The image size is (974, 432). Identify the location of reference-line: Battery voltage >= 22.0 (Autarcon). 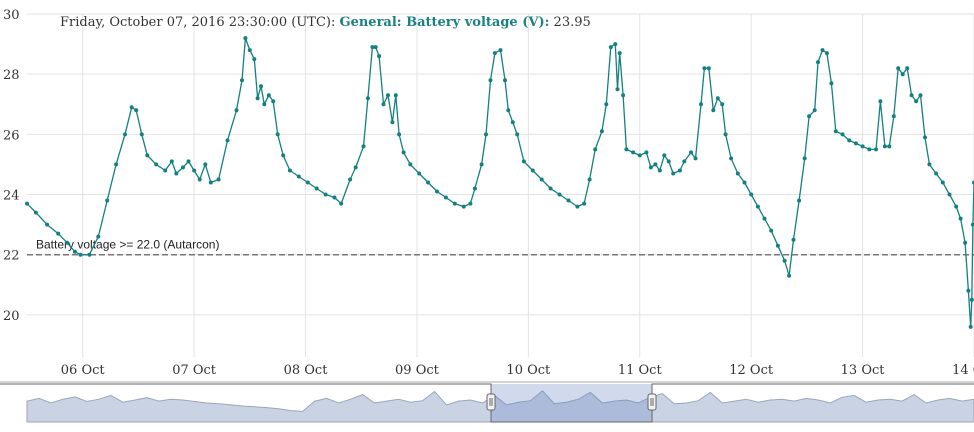
(500, 247).